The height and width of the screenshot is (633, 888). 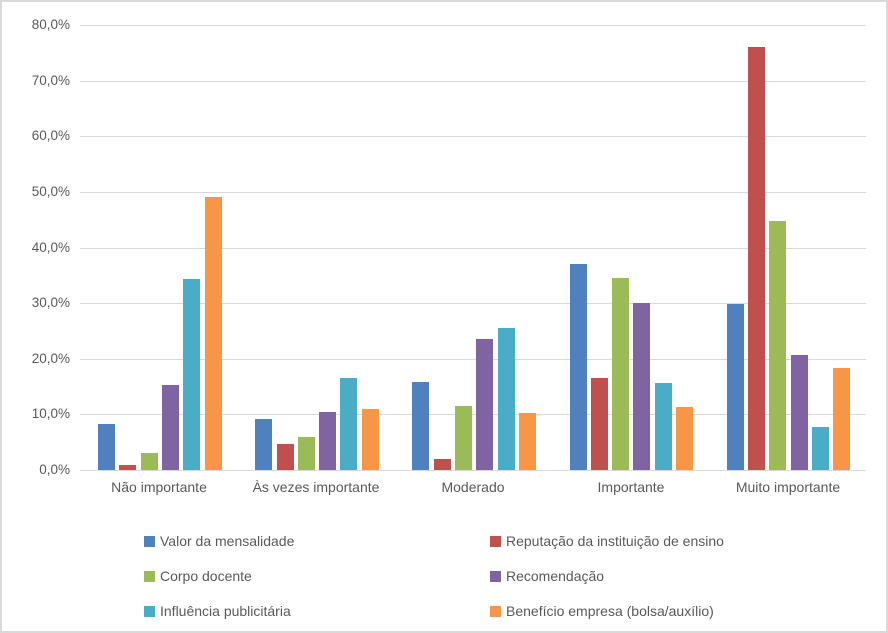 What do you see at coordinates (50, 358) in the screenshot?
I see `y-axis-tick-label: 20,0%` at bounding box center [50, 358].